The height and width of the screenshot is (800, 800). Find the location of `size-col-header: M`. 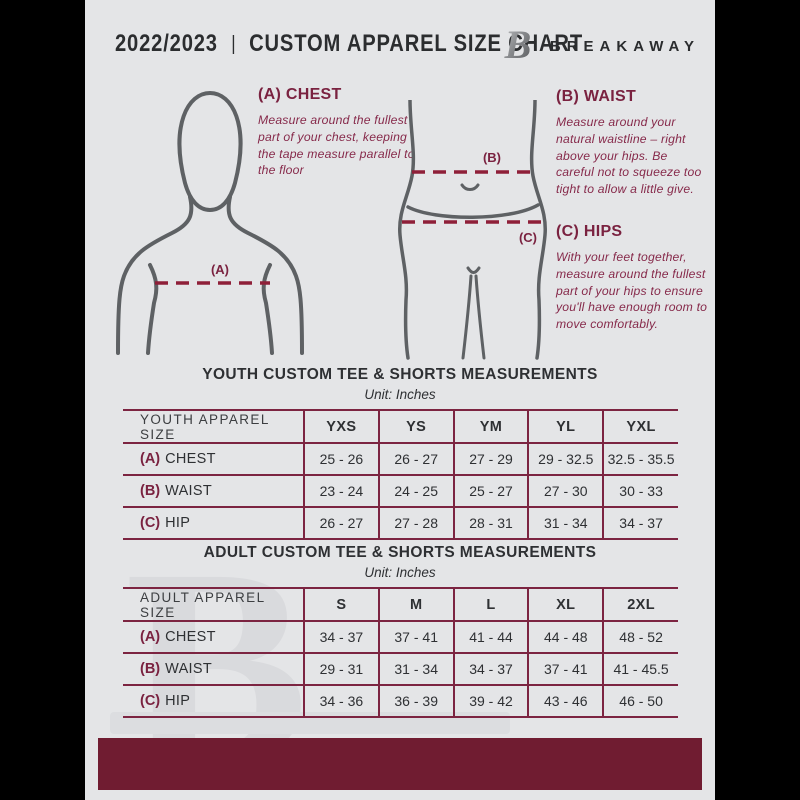

size-col-header: M is located at coordinates (415, 604).